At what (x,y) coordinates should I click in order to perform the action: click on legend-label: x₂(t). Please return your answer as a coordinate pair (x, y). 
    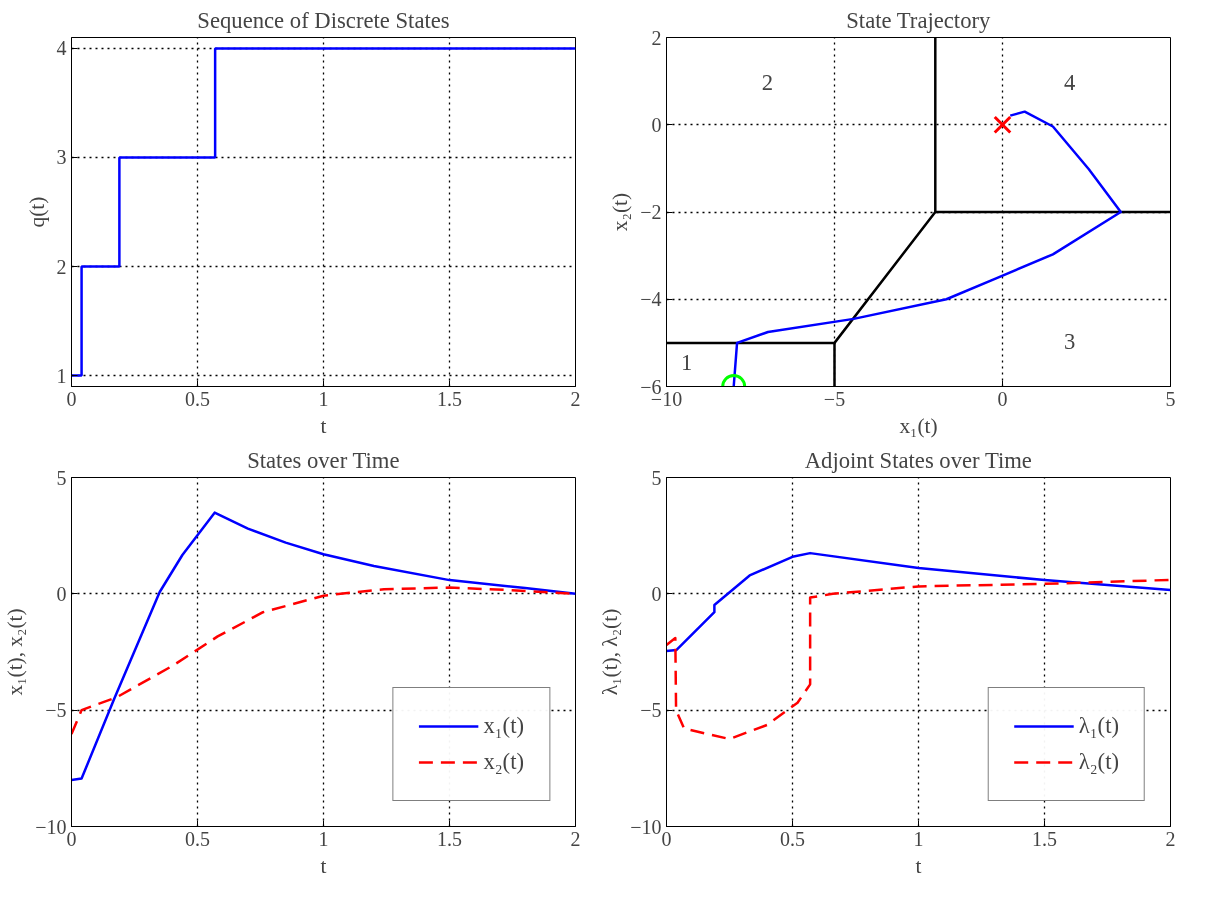
    Looking at the image, I should click on (503, 762).